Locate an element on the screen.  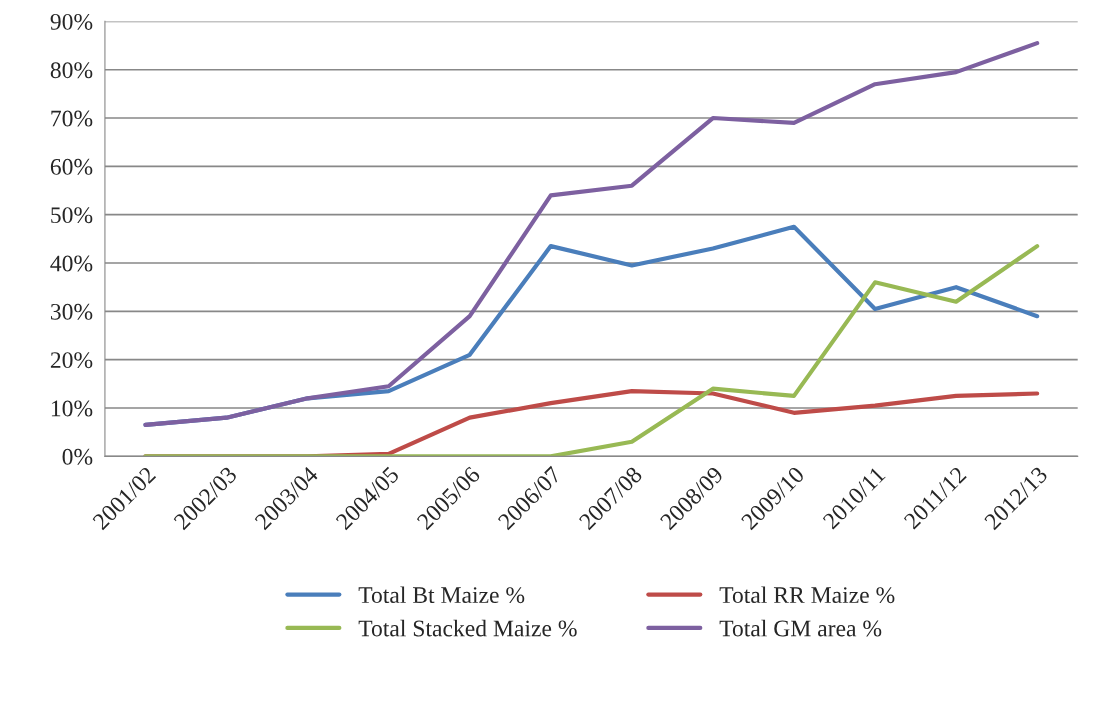
y-tick-label: 60% is located at coordinates (71, 166).